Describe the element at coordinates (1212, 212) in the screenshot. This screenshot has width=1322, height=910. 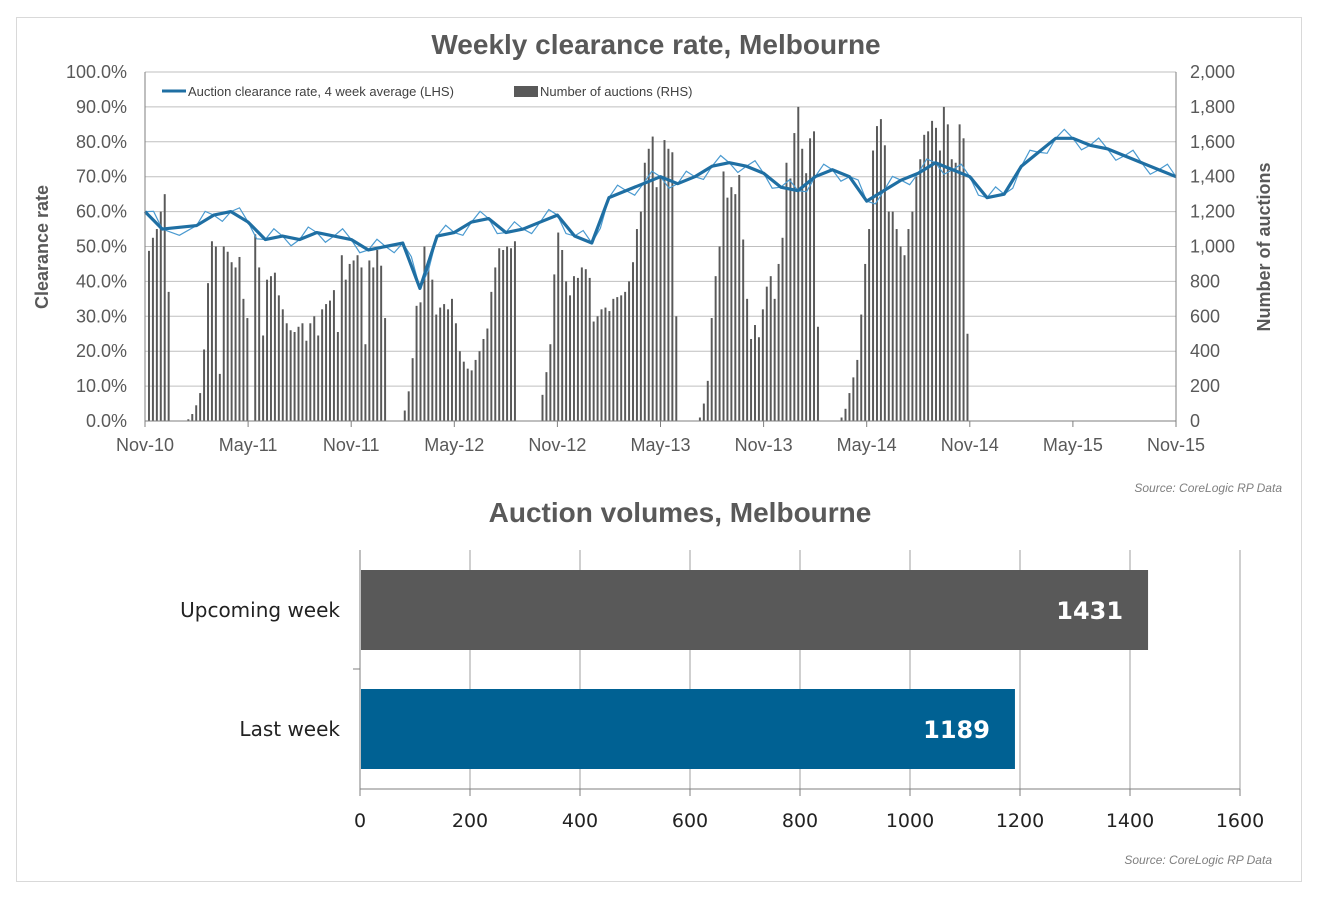
I see `right-tick-label: 1,200` at that location.